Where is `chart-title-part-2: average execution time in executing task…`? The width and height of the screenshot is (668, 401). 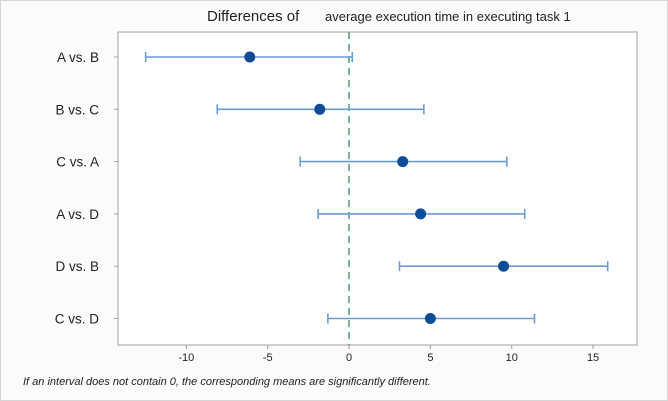 chart-title-part-2: average execution time in executing task… is located at coordinates (448, 16).